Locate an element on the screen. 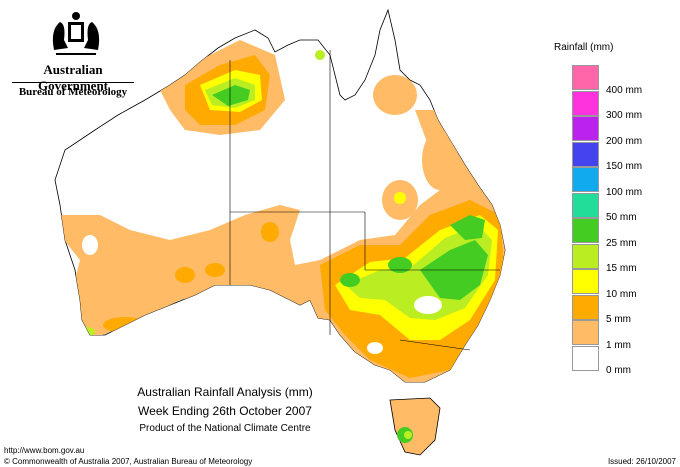 The width and height of the screenshot is (680, 467). tasmania is located at coordinates (415, 426).